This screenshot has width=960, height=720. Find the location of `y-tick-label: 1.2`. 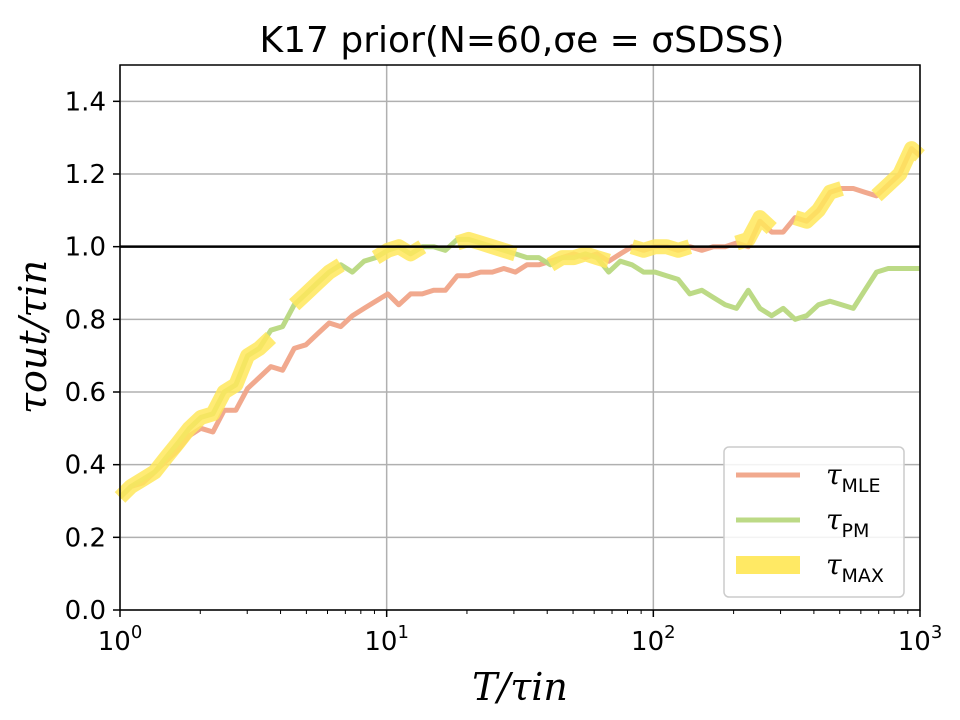

y-tick-label: 1.2 is located at coordinates (85, 175).